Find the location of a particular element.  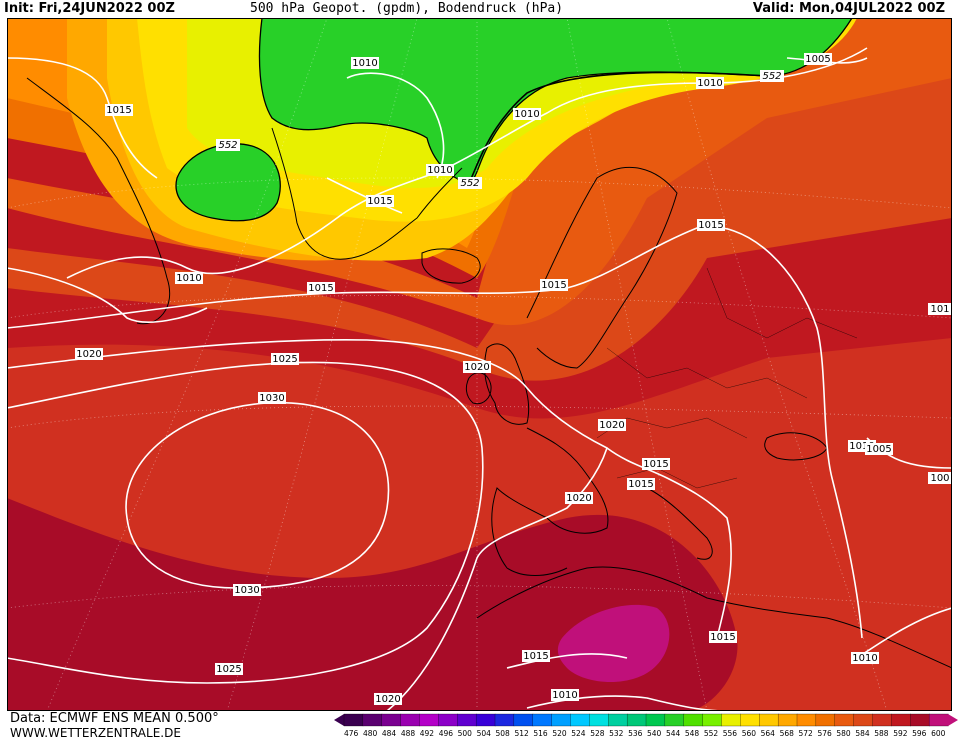

colorbar-tick-label: 508 is located at coordinates (502, 733).